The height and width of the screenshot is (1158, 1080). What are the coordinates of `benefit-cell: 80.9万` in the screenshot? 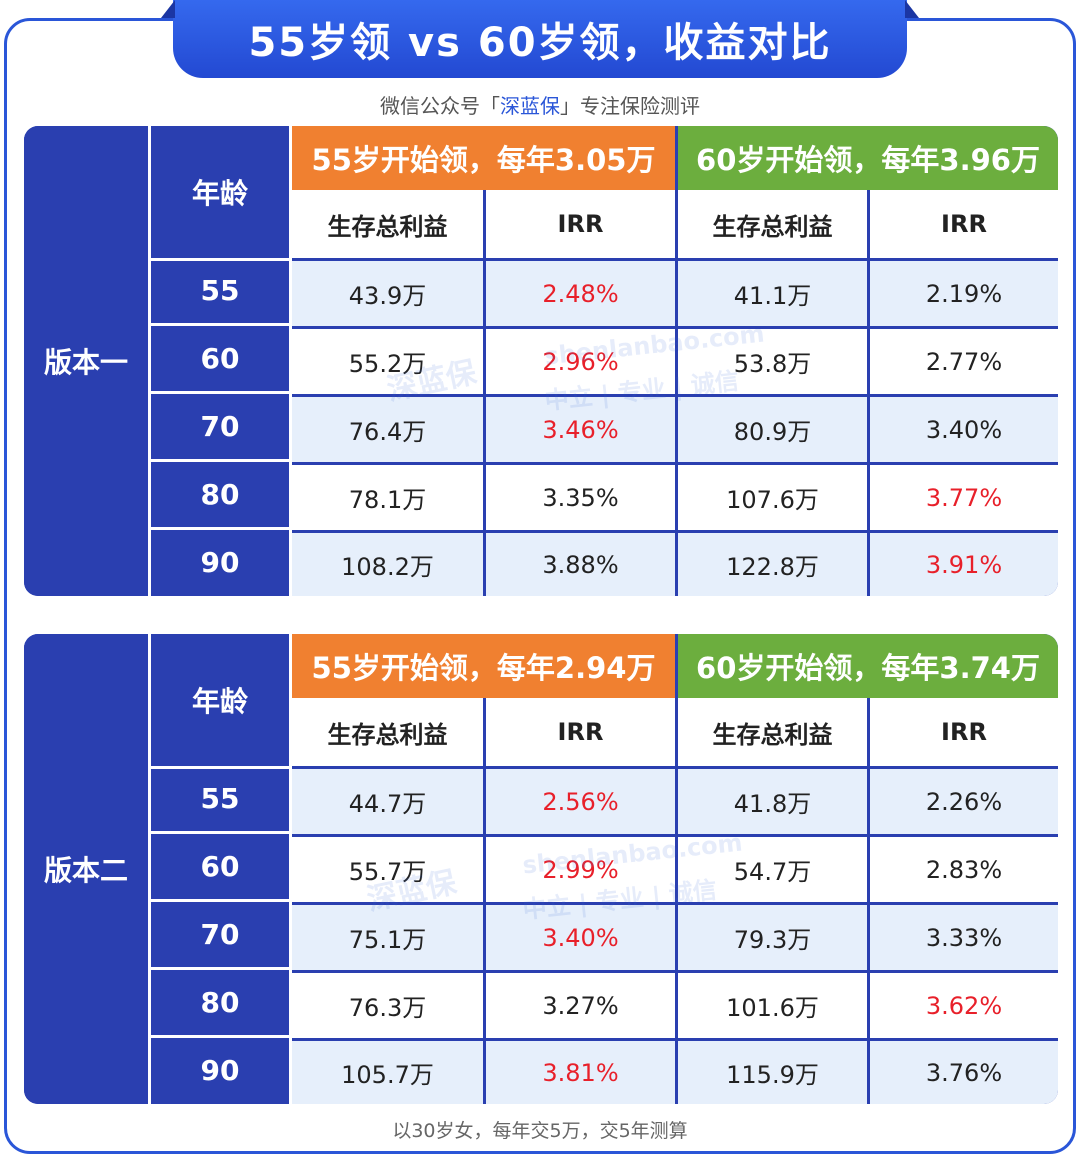 It's located at (772, 429).